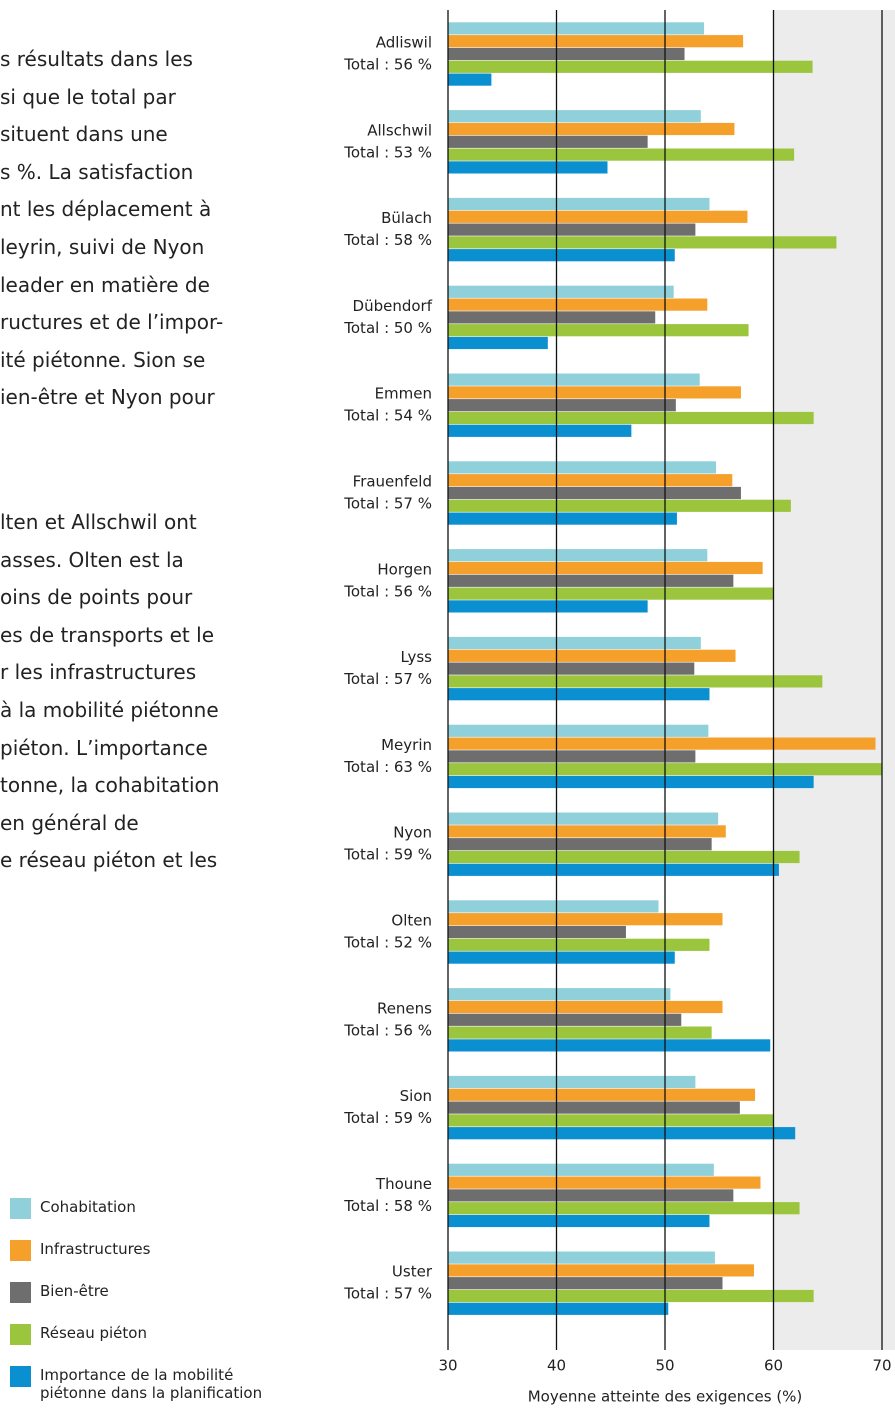 The width and height of the screenshot is (895, 1422). What do you see at coordinates (404, 569) in the screenshot?
I see `category-label: Horgen` at bounding box center [404, 569].